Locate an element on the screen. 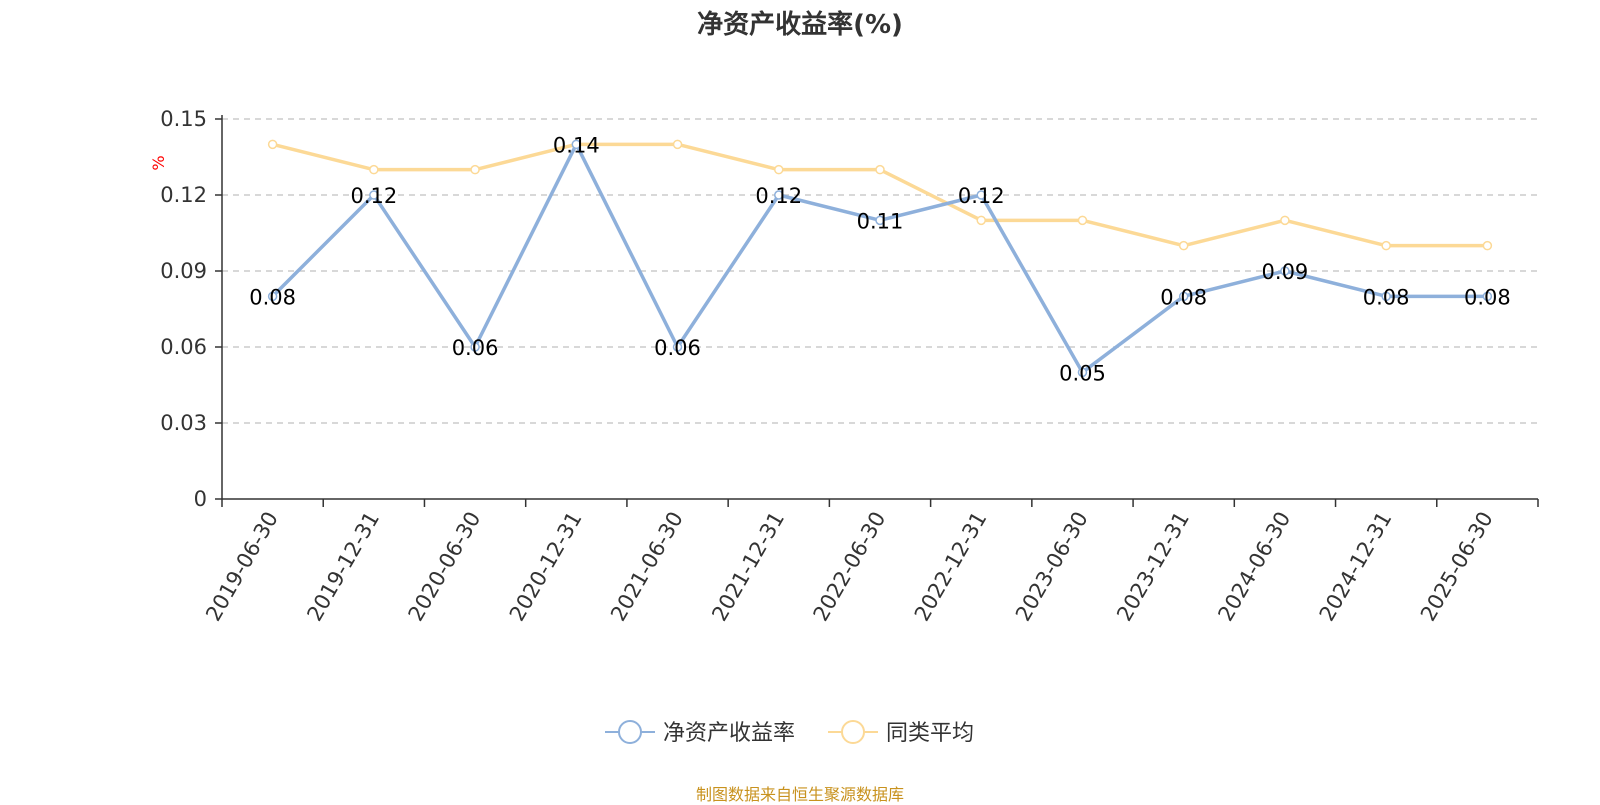 The image size is (1600, 805). legend: 净资产收益率 同类平均 is located at coordinates (789, 733).